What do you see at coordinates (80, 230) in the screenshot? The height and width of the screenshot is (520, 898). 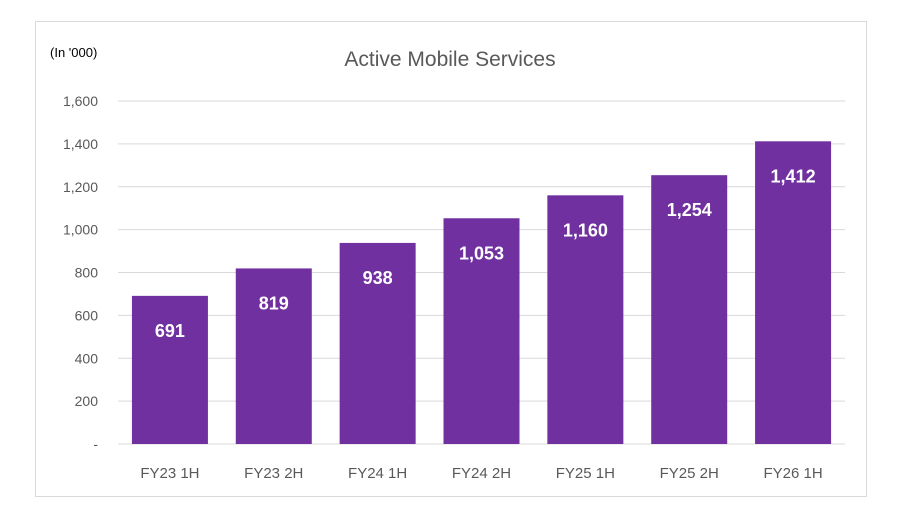 I see `y-tick-label: 1,000` at bounding box center [80, 230].